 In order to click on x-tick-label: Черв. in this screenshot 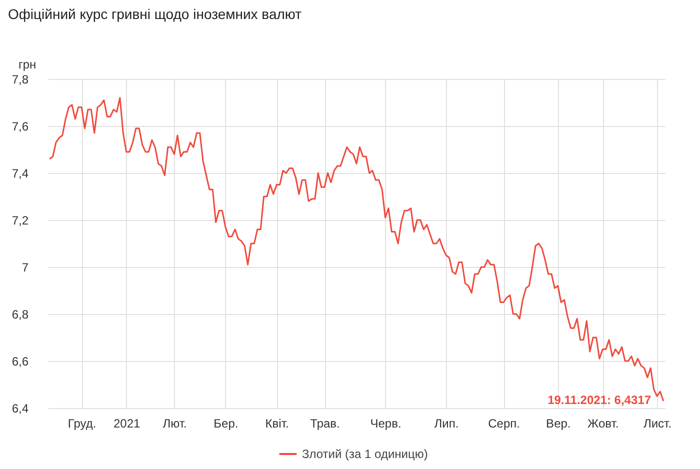, I will do `click(386, 423)`.